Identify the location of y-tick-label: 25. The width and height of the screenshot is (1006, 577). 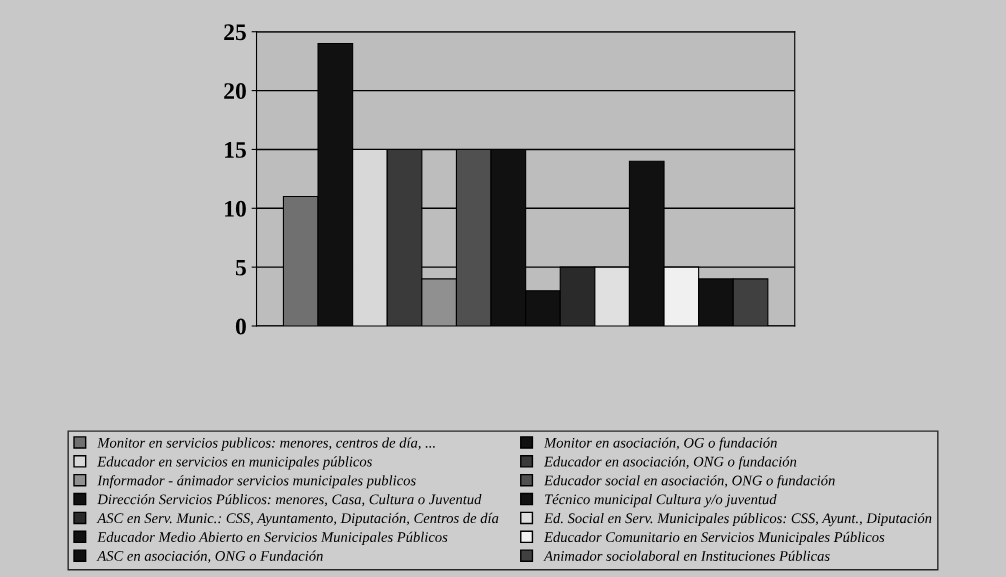
(235, 32).